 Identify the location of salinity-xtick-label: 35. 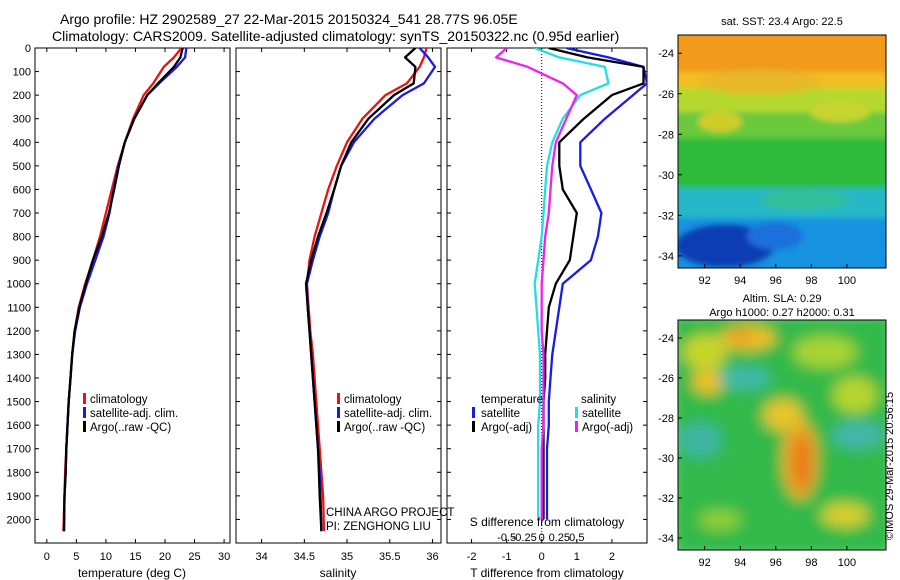
(347, 557).